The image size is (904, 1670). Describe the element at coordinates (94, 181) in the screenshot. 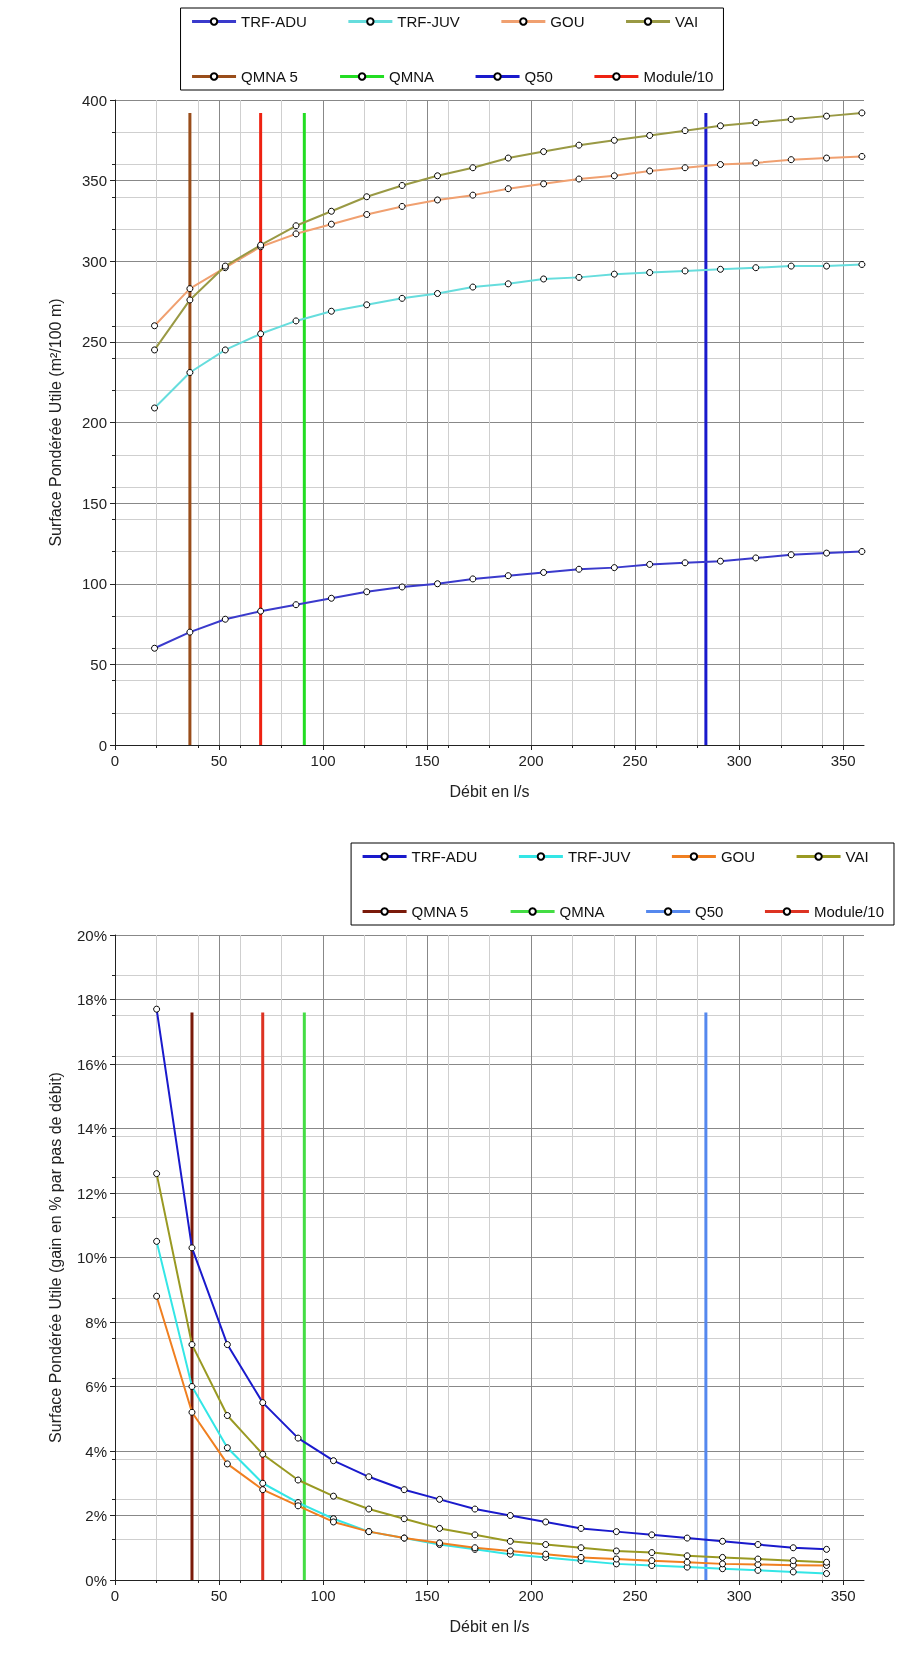

I see `y-tick-label: 350` at that location.